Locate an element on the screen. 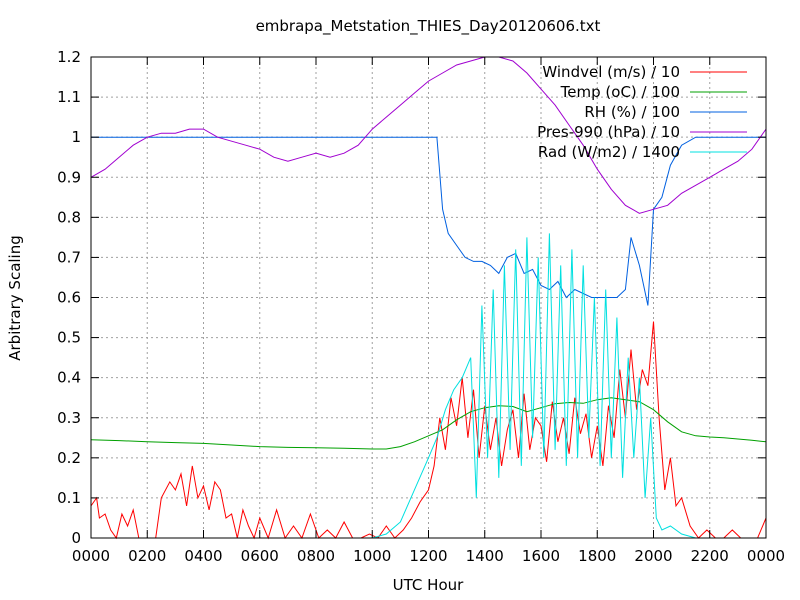  y-axis-label: Arbitrary Scaling is located at coordinates (15, 298).